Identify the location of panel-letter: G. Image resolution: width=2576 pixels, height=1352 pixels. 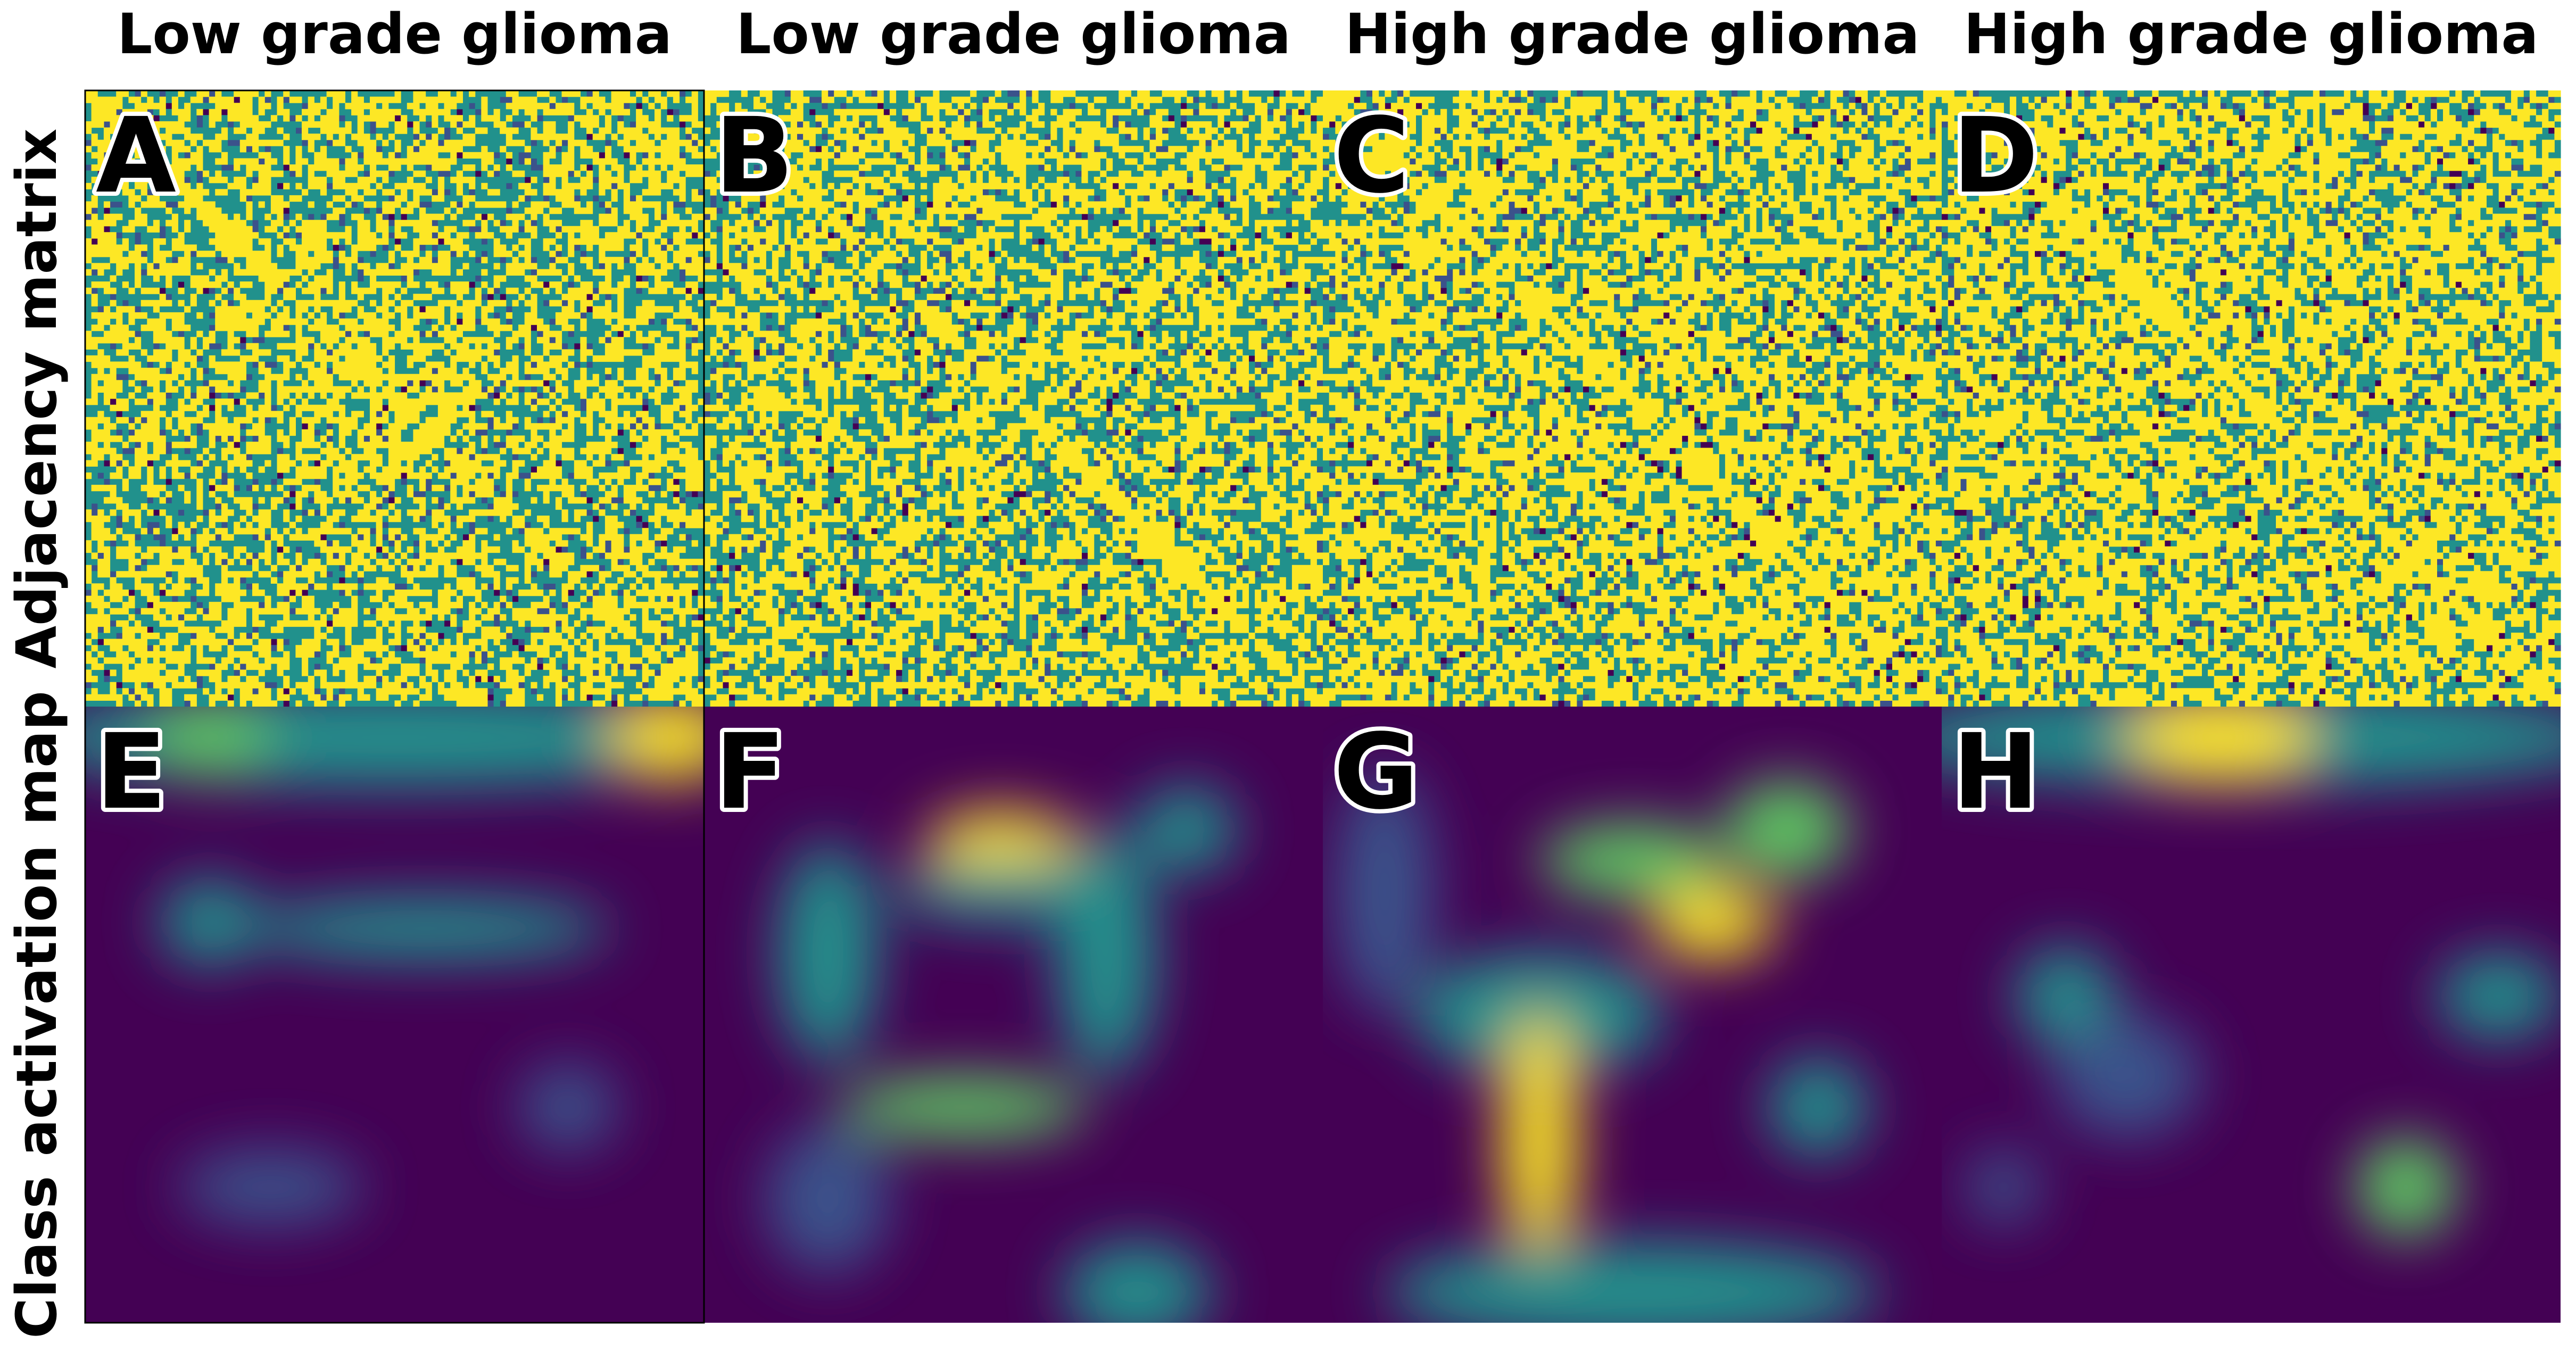
(1376, 771).